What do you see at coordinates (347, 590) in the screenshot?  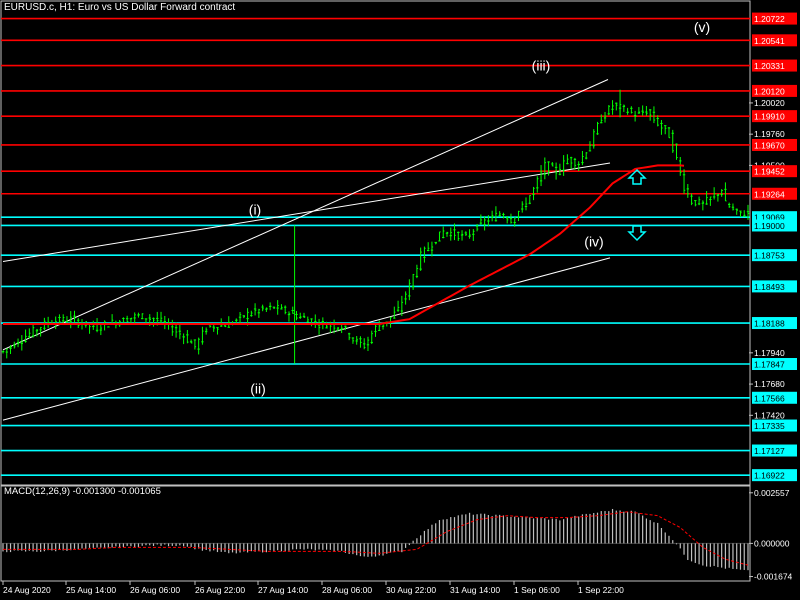 I see `time-tick-label: 28 Aug 06:00` at bounding box center [347, 590].